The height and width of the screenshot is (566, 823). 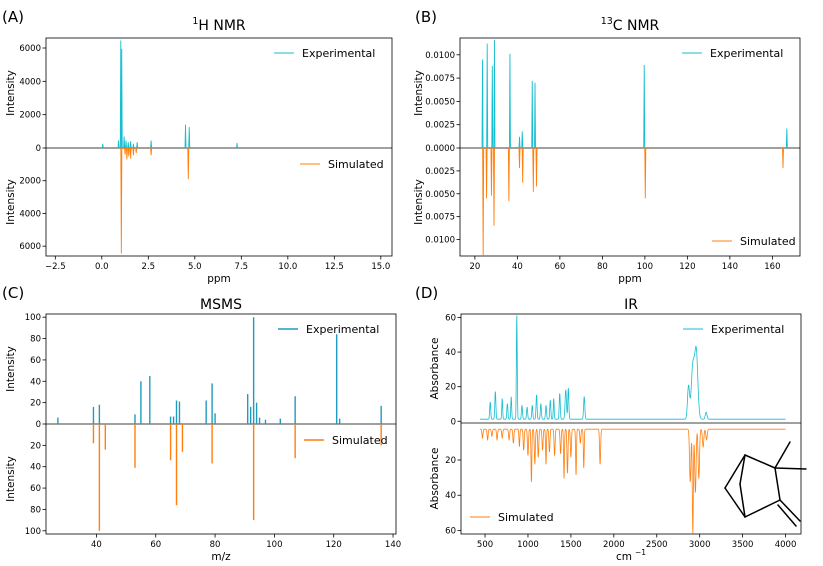 I want to click on chart-title: MSMS, so click(x=221, y=305).